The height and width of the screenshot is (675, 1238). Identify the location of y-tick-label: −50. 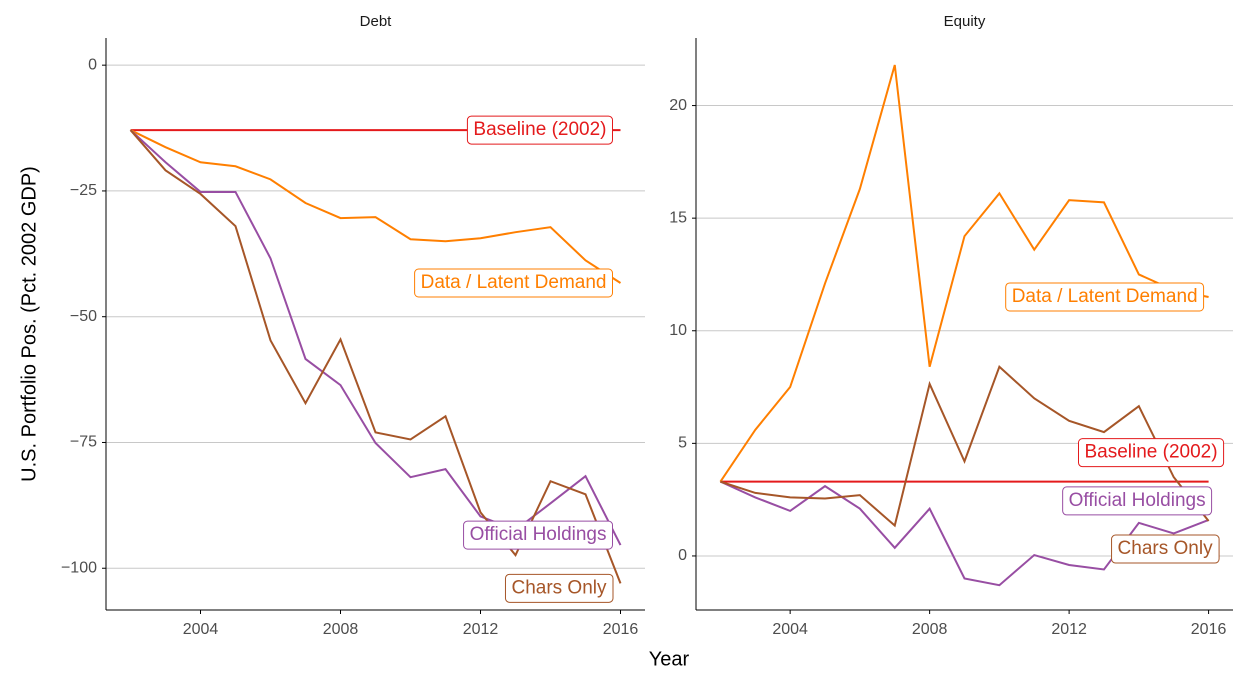
(83, 316).